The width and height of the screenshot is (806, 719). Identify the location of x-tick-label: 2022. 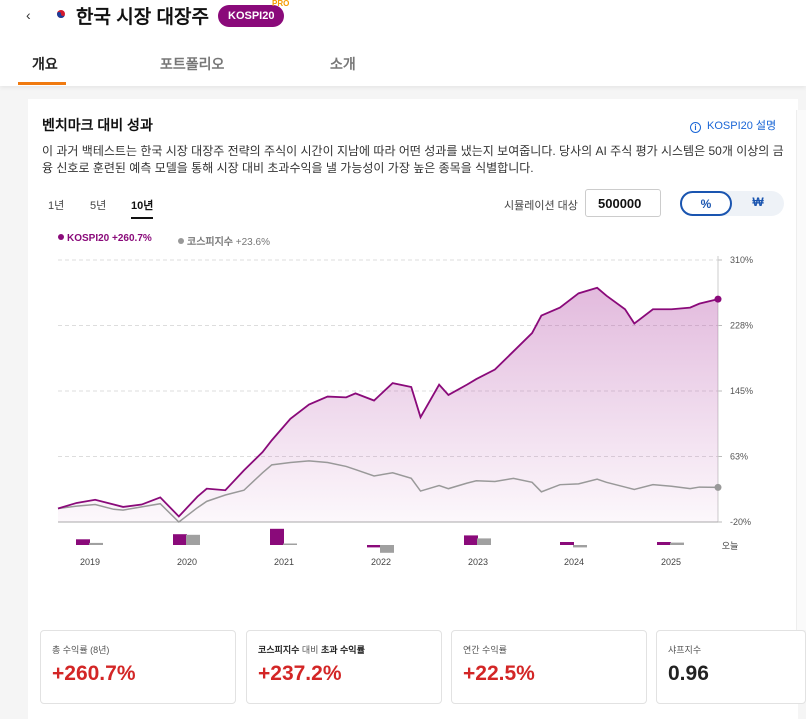
(381, 562).